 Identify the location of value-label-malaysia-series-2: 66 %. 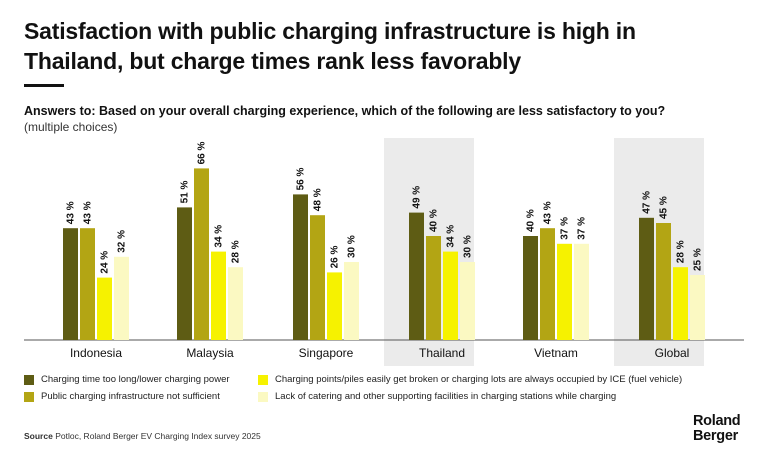
(202, 152).